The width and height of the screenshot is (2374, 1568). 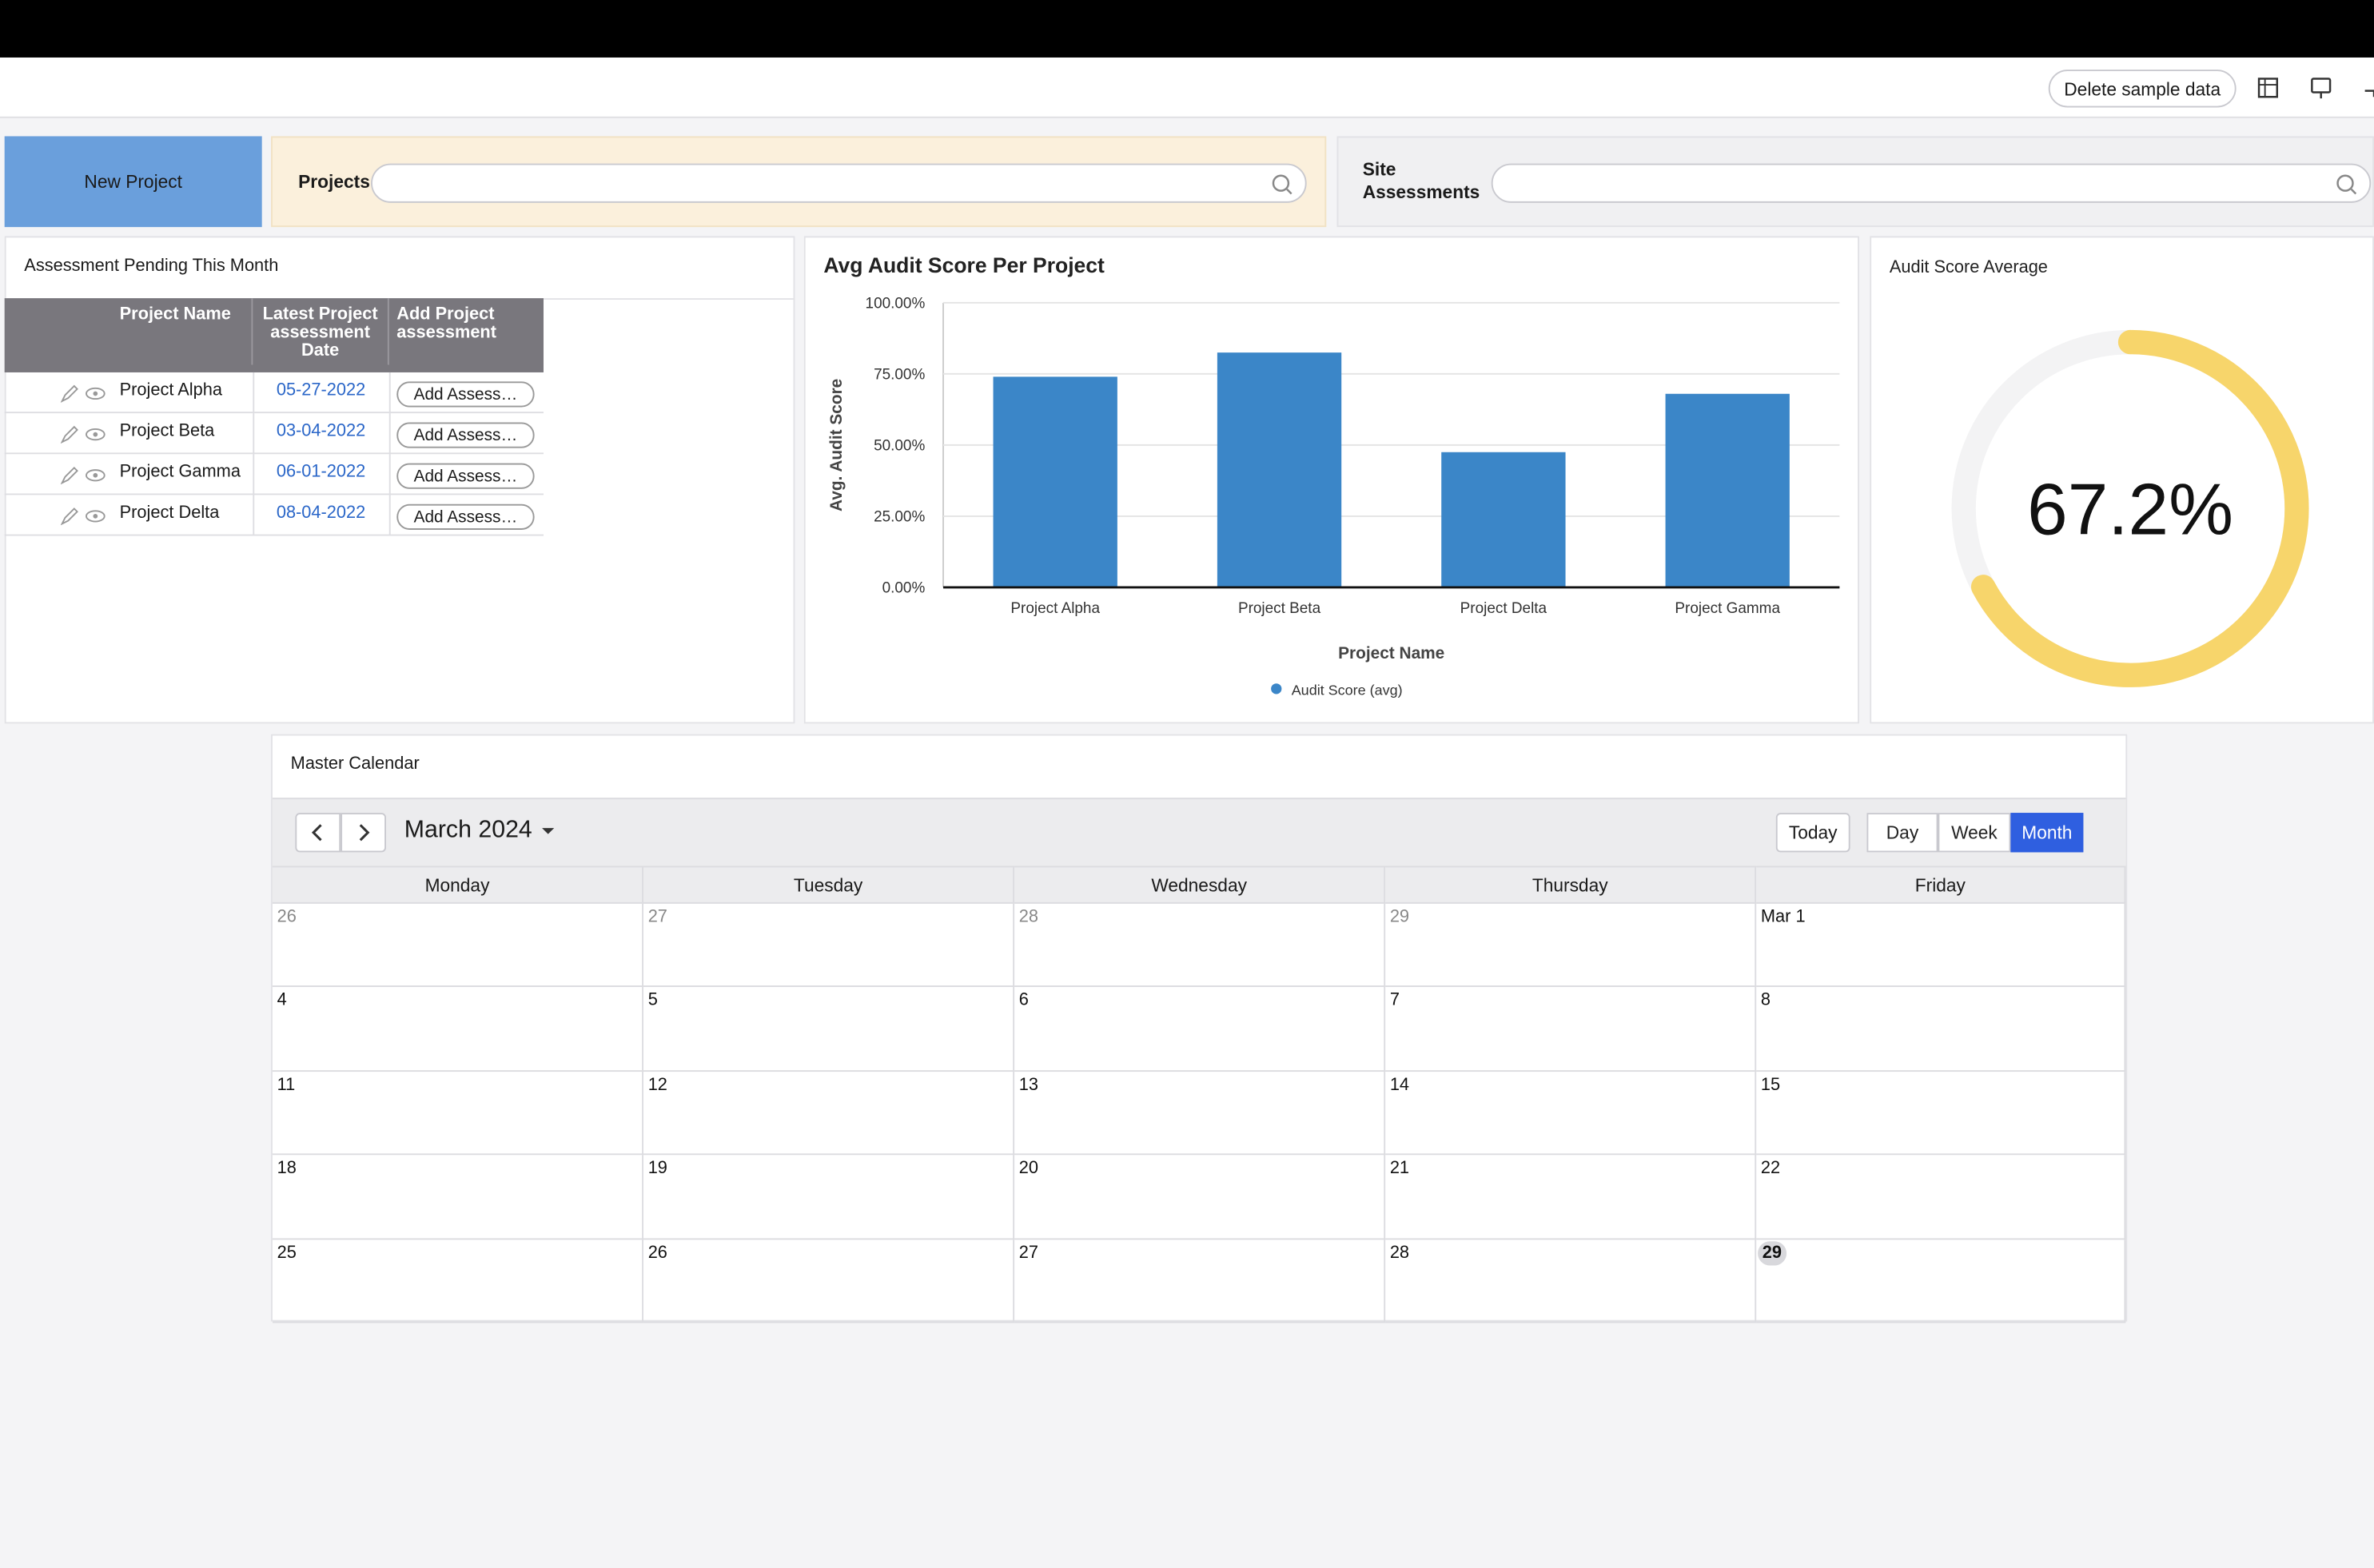 I want to click on assessment-date: 06-01-2022, so click(x=320, y=473).